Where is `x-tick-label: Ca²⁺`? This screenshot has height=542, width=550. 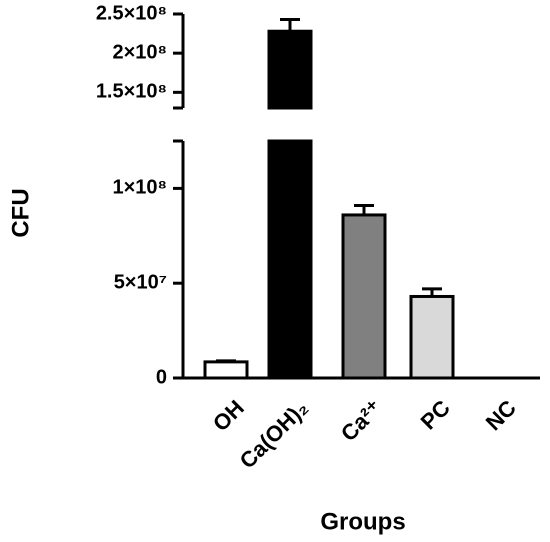
x-tick-label: Ca²⁺ is located at coordinates (361, 420).